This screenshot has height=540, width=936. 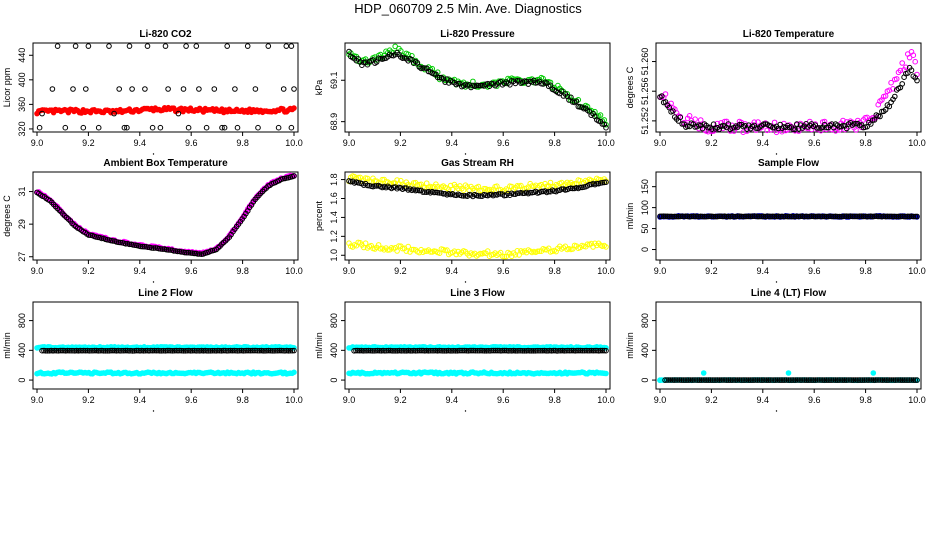 I want to click on y-tick-label: 51.252, so click(x=645, y=121).